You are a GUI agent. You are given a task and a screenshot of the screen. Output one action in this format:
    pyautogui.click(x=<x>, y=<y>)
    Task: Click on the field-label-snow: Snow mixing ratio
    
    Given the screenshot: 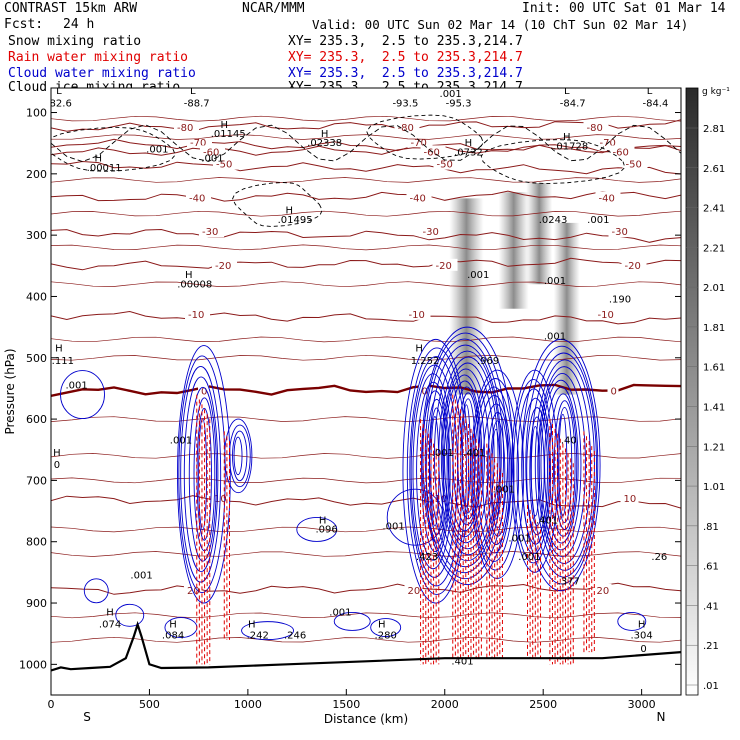 What is the action you would take?
    pyautogui.click(x=75, y=41)
    